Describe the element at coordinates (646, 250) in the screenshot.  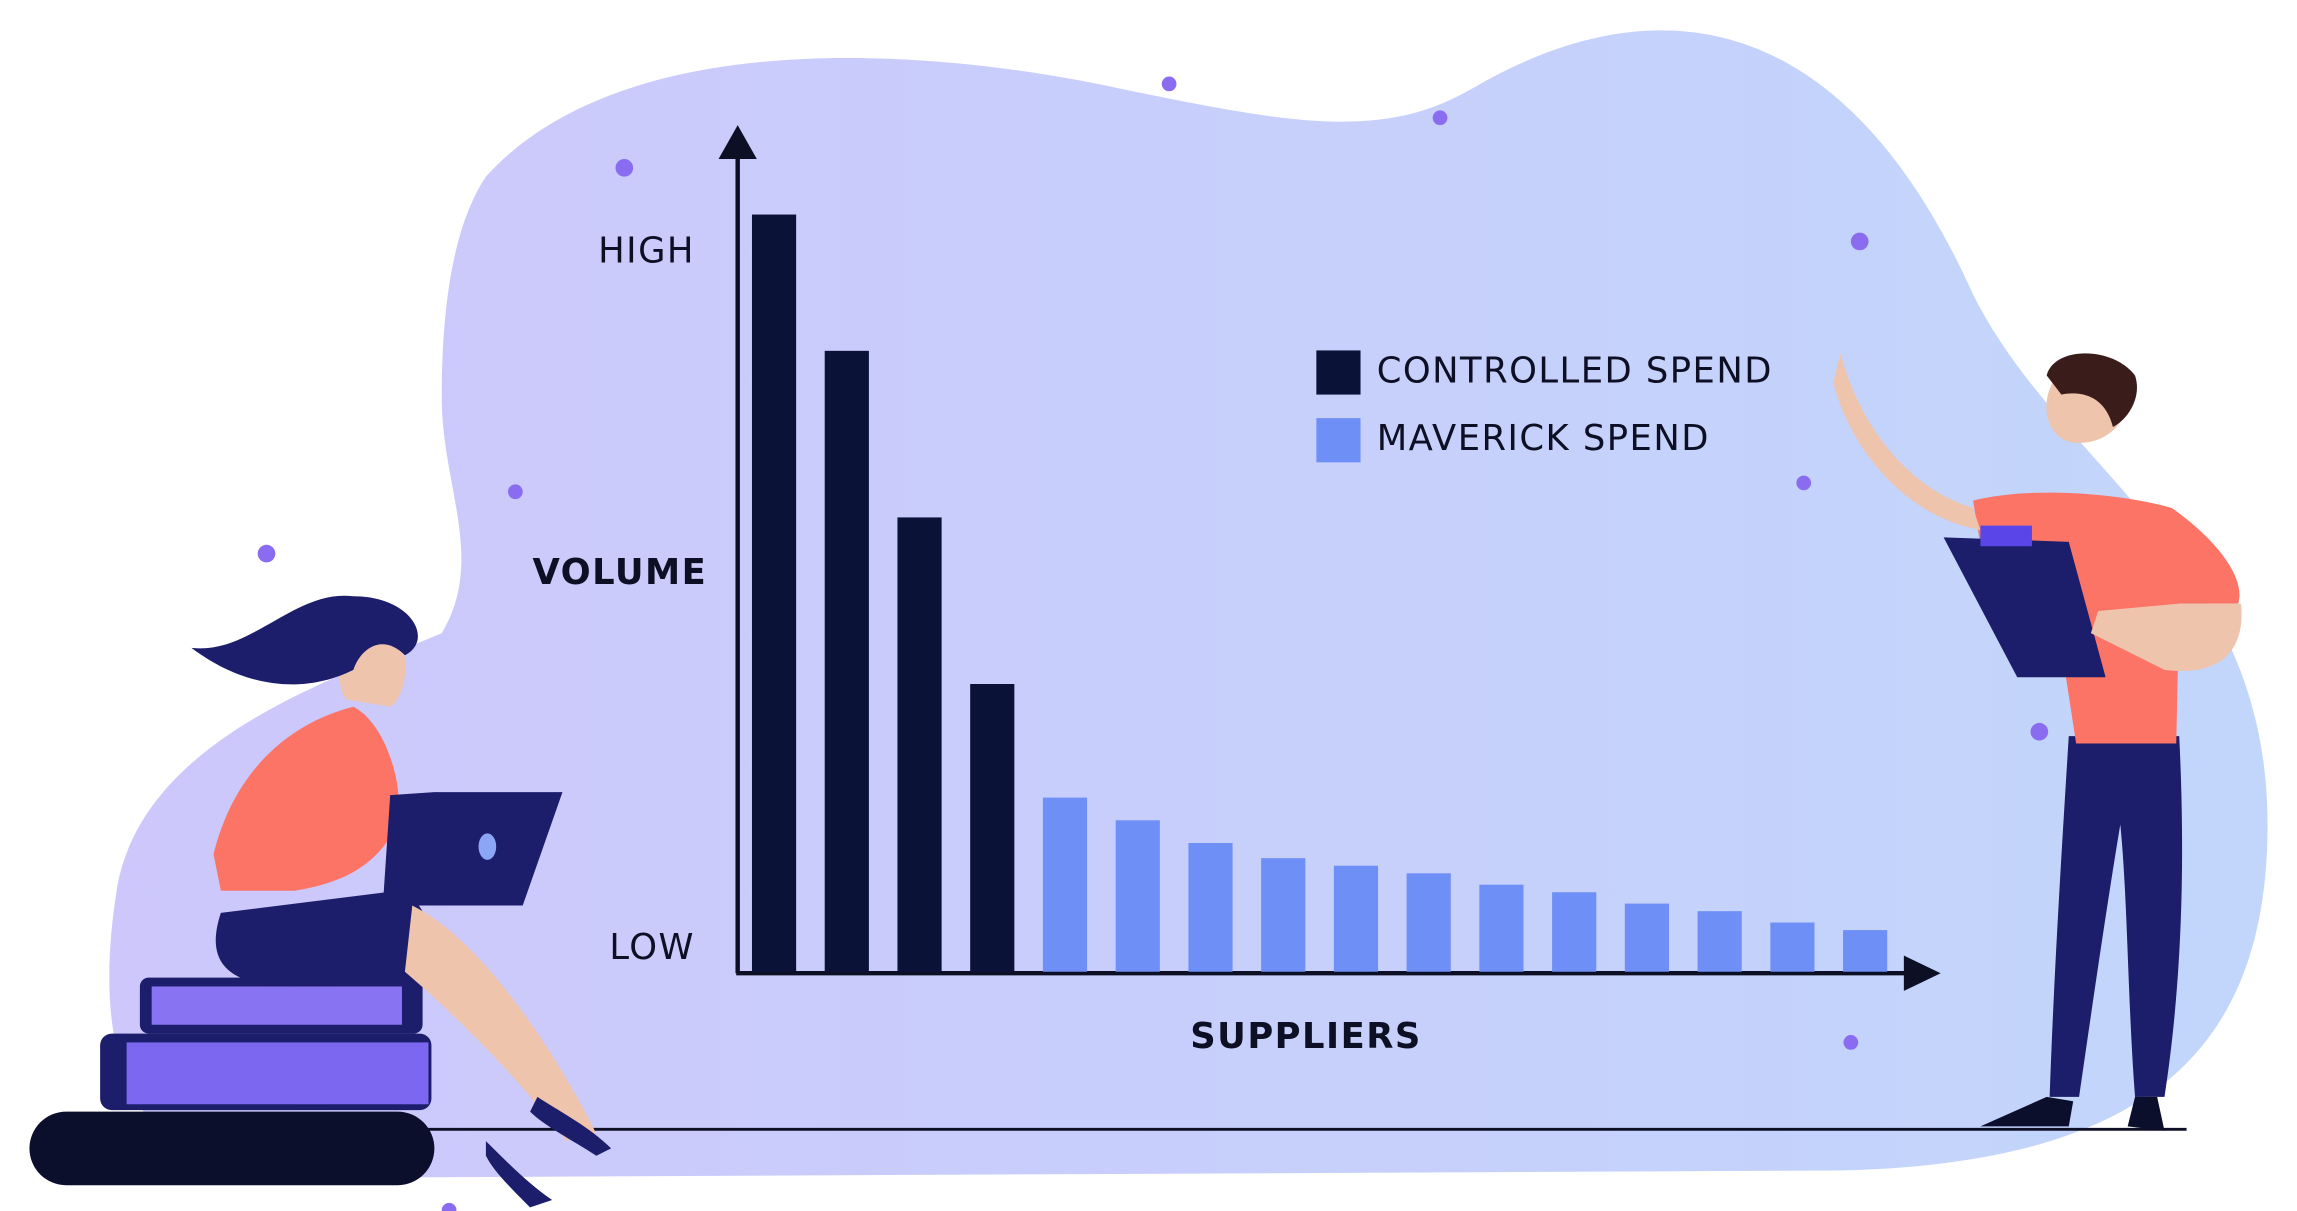
I see `y-tick-label: HIGH` at that location.